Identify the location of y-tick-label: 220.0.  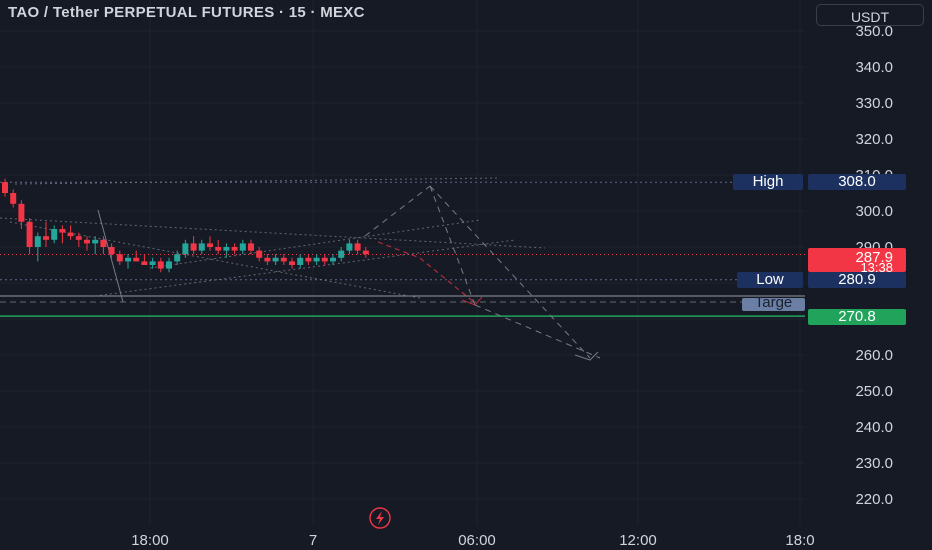
(874, 499).